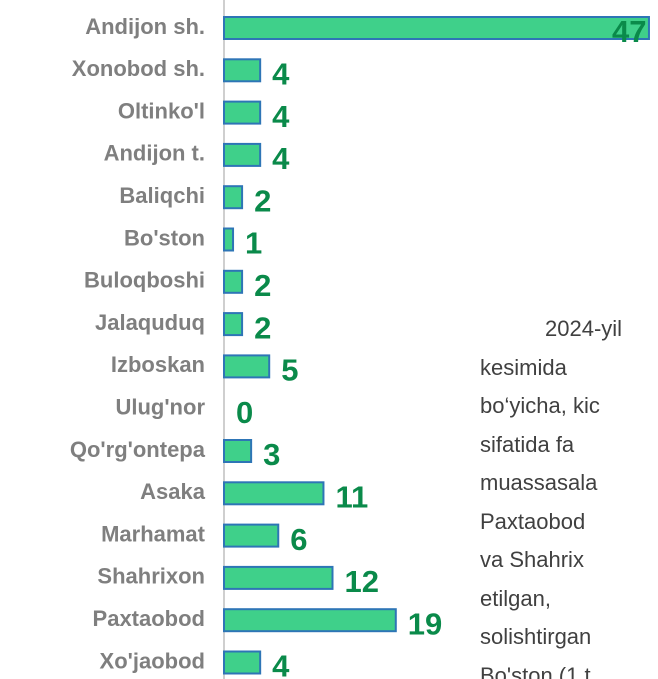 This screenshot has height=679, width=658. Describe the element at coordinates (629, 31) in the screenshot. I see `value-label: 47` at that location.